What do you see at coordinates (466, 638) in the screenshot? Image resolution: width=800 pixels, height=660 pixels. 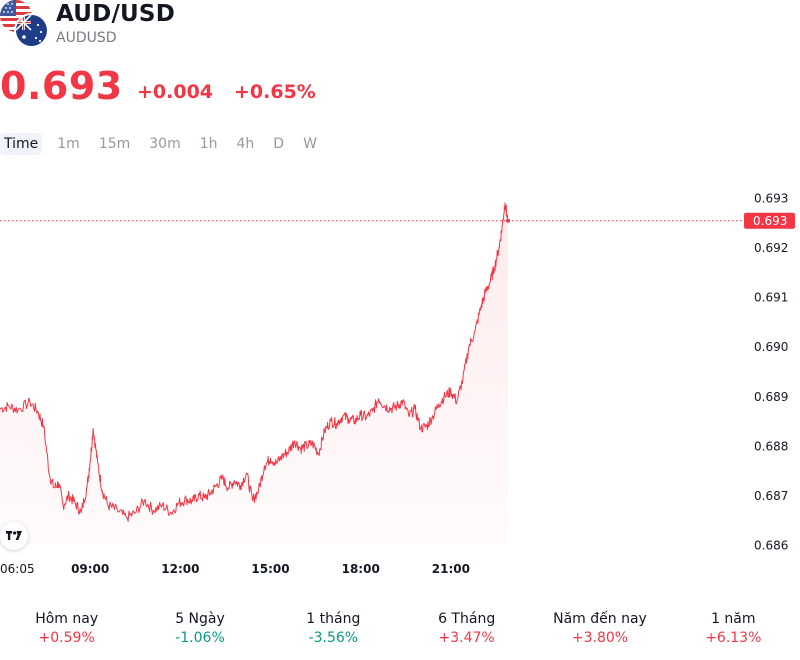 I see `perf-value: +3.47%` at bounding box center [466, 638].